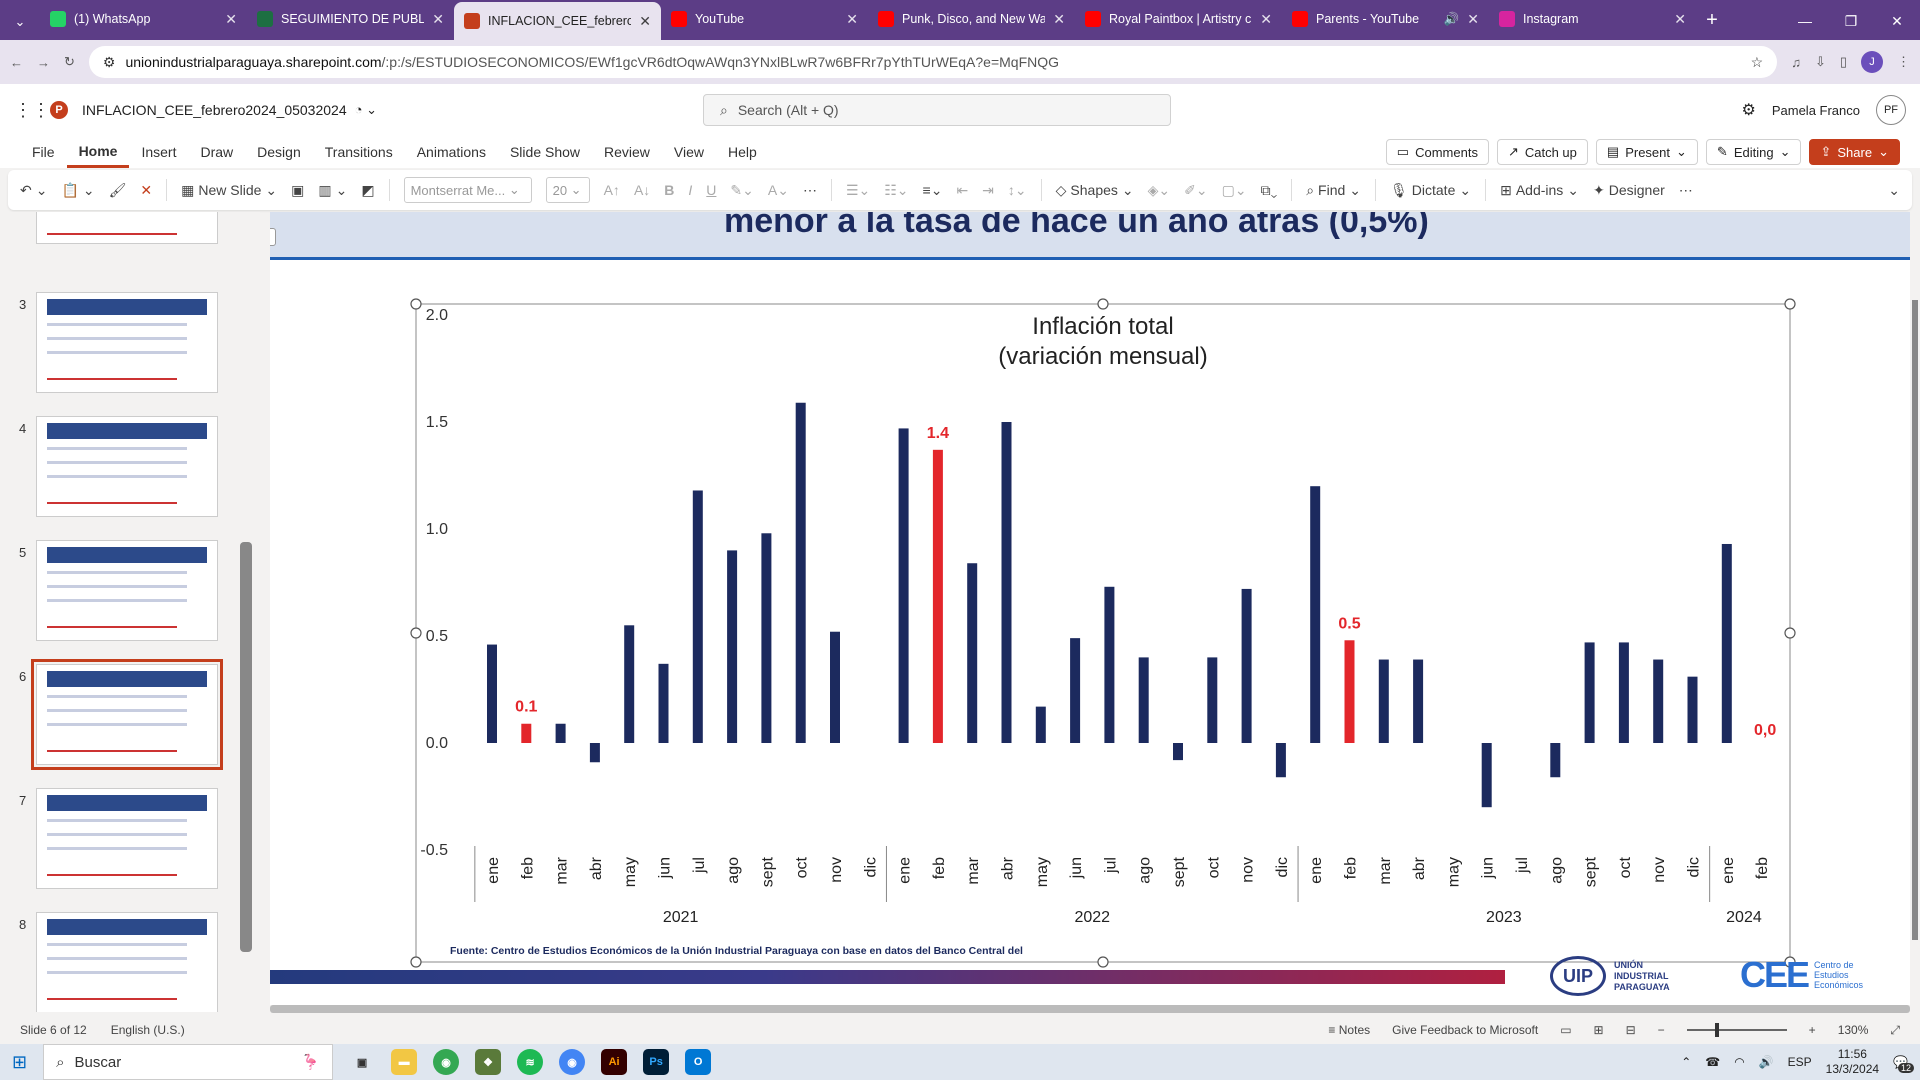 The width and height of the screenshot is (1920, 1080). Describe the element at coordinates (742, 189) in the screenshot. I see `highlight-icon: ✎⌄` at that location.